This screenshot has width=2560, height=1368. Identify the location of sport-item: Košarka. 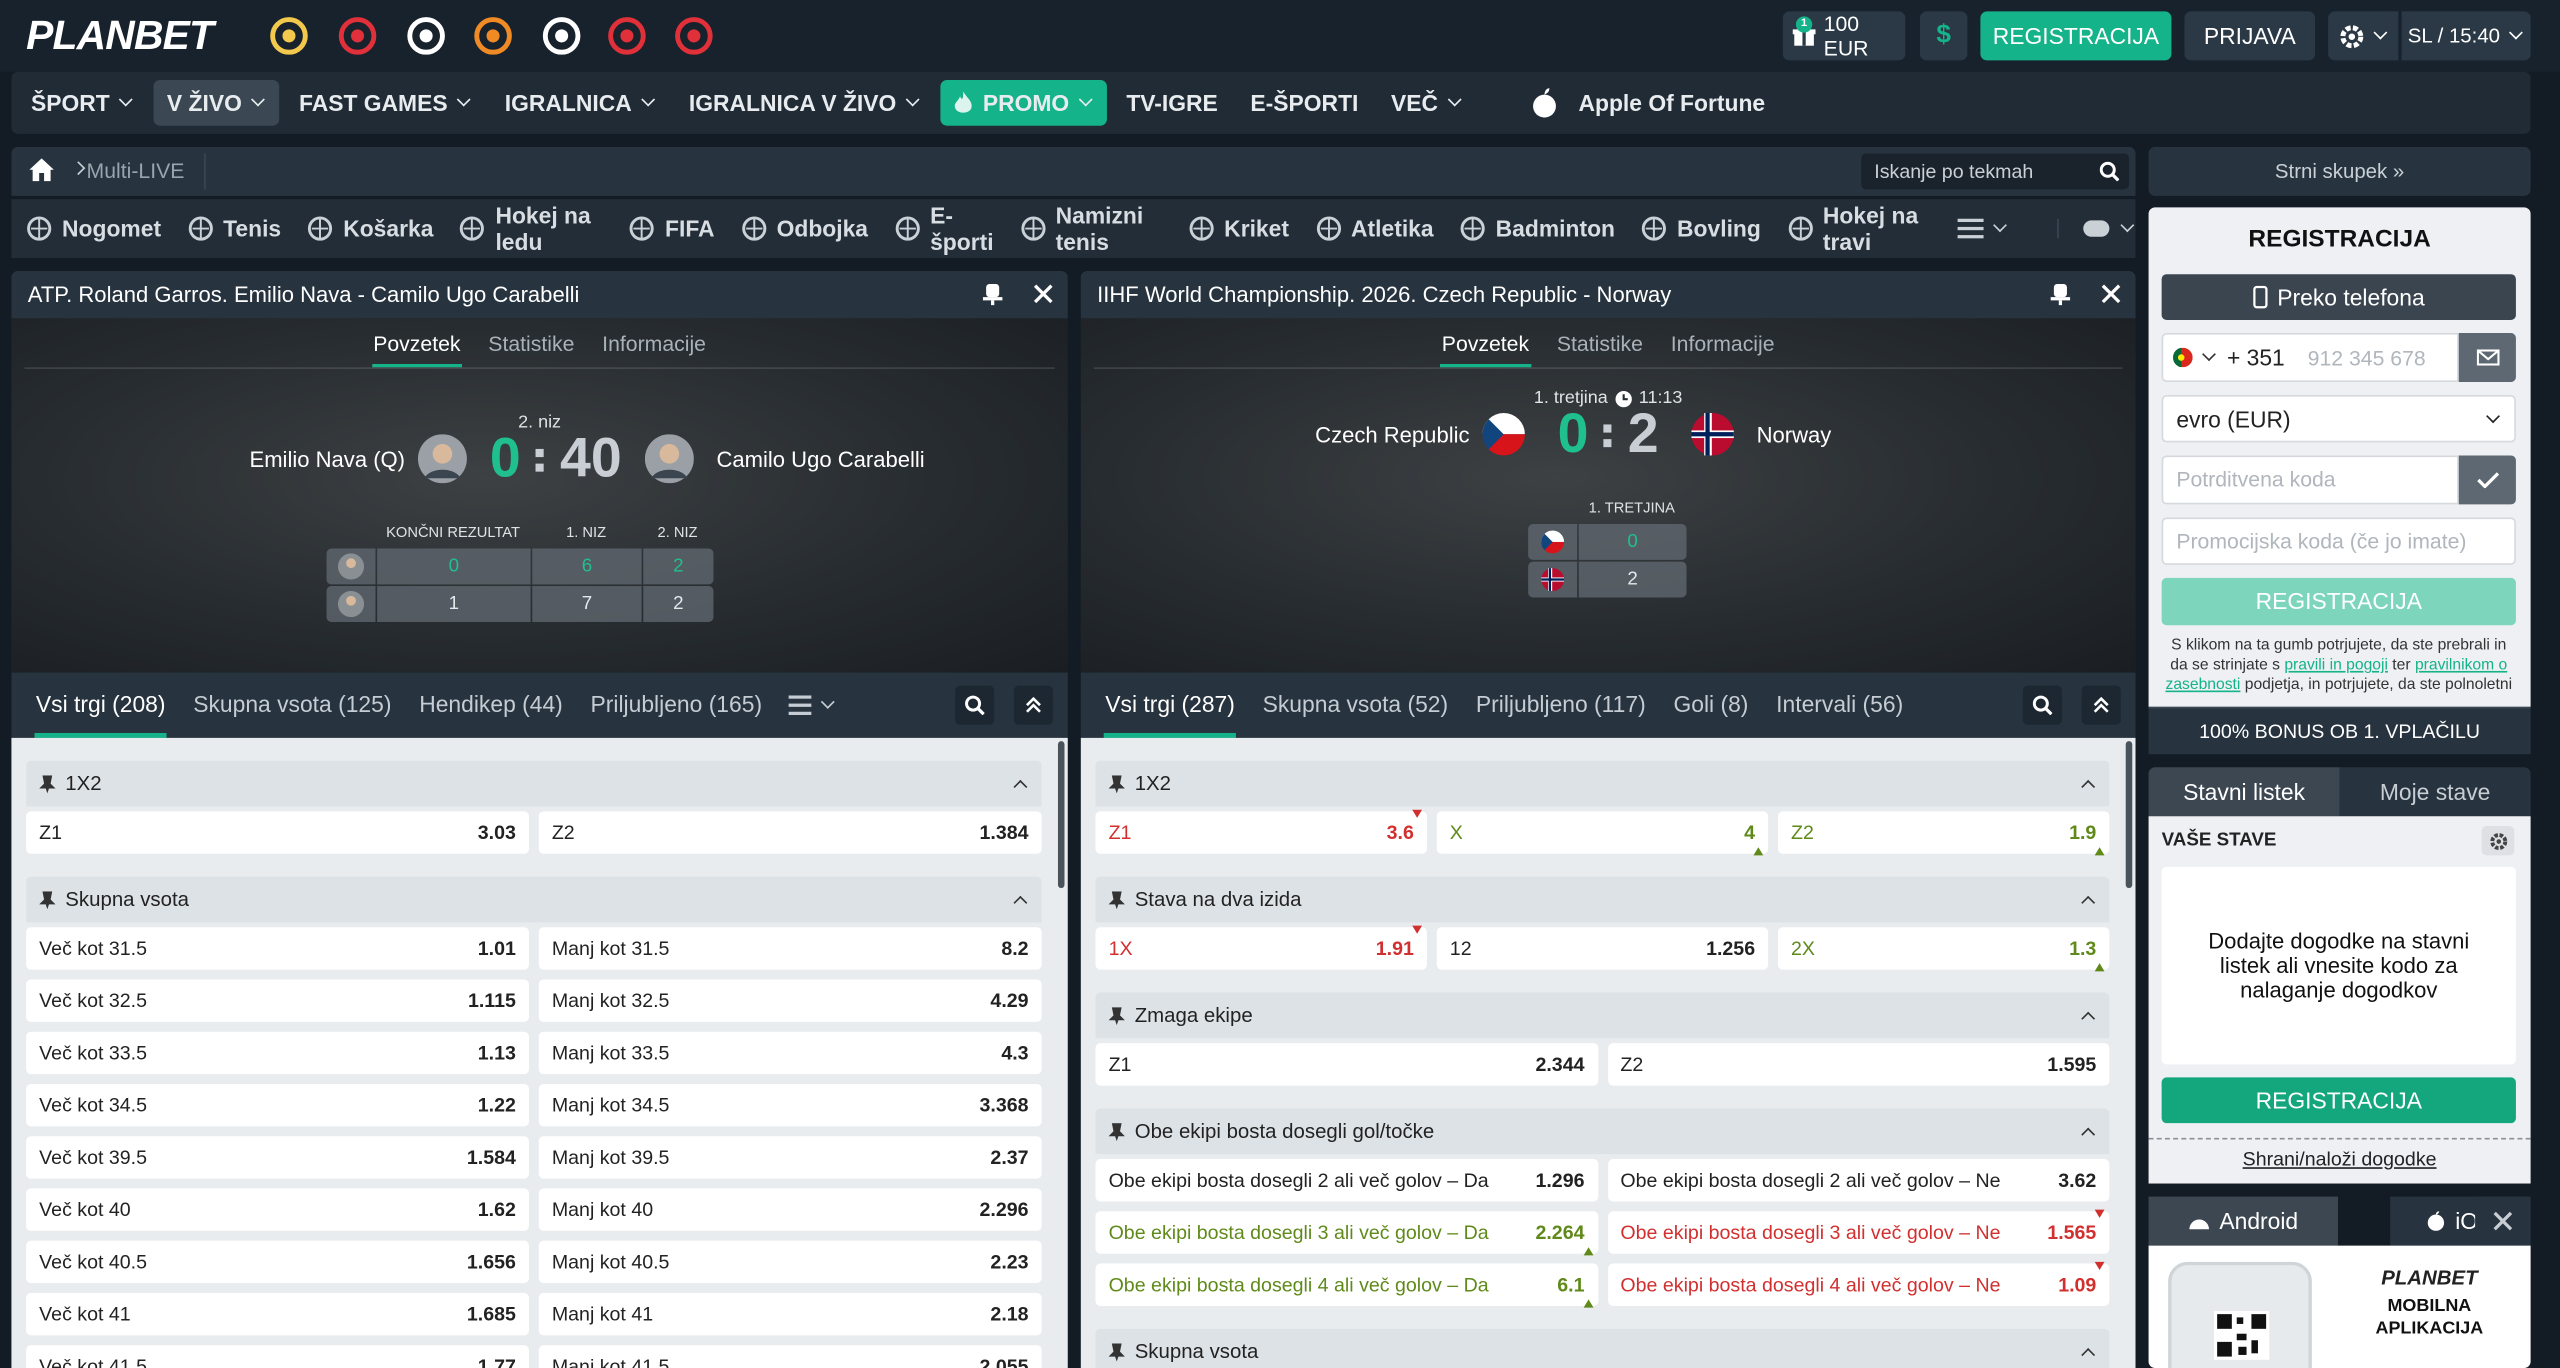
(370, 228).